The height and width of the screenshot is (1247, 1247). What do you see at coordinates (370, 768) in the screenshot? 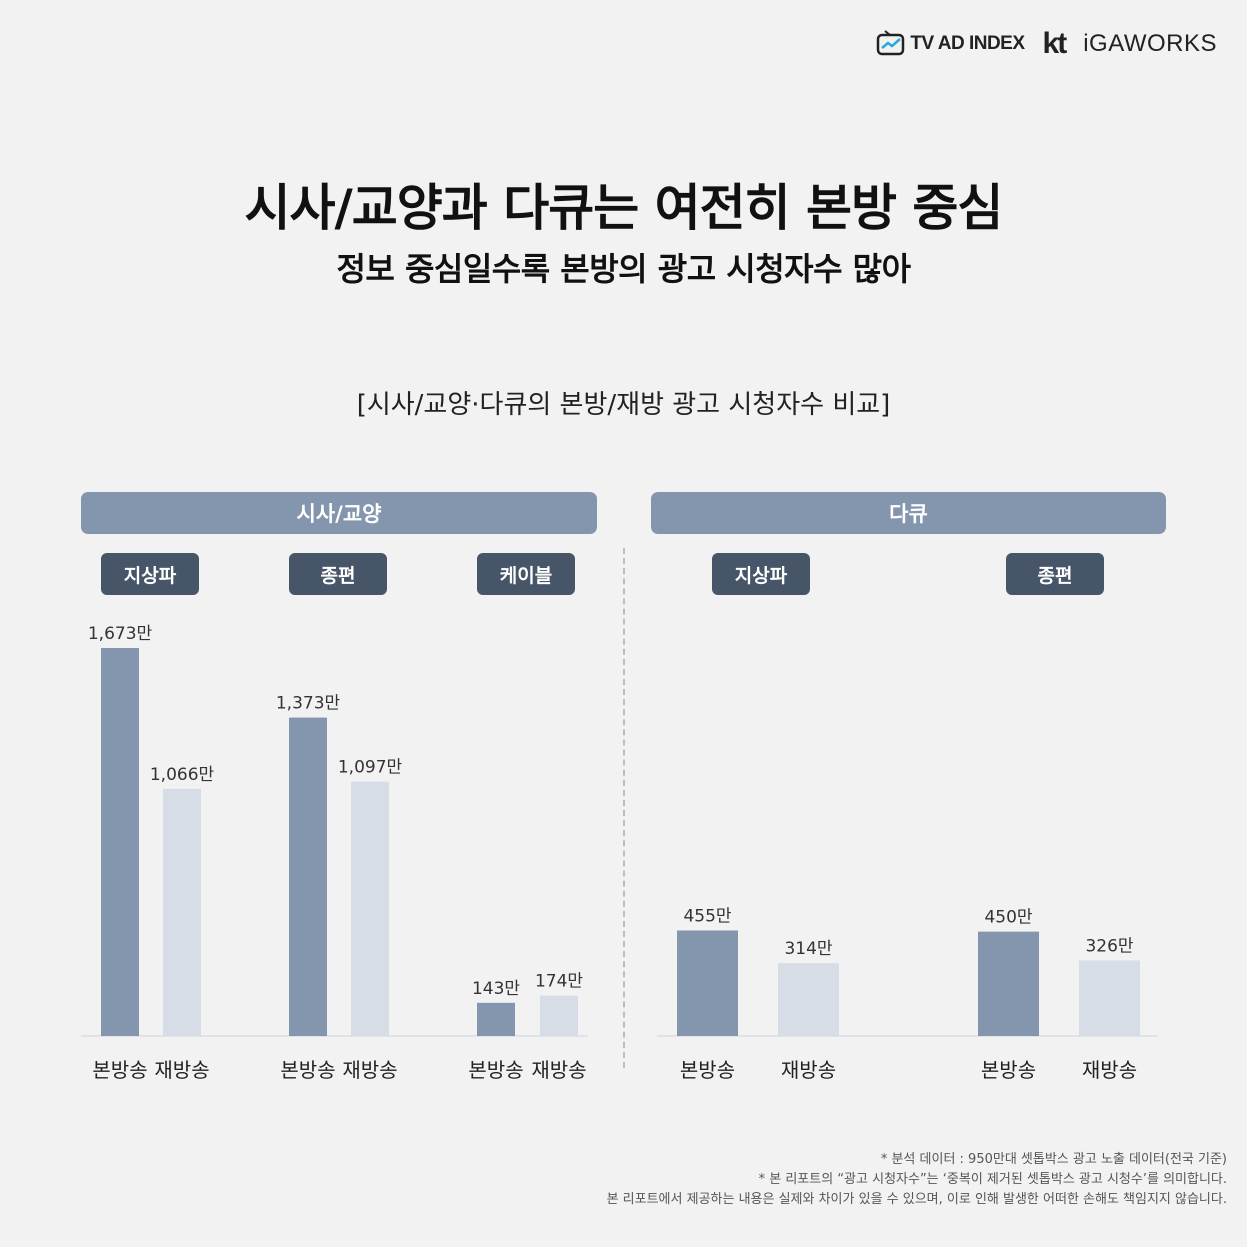
I see `data-label-0-1-1: 1,097만` at bounding box center [370, 768].